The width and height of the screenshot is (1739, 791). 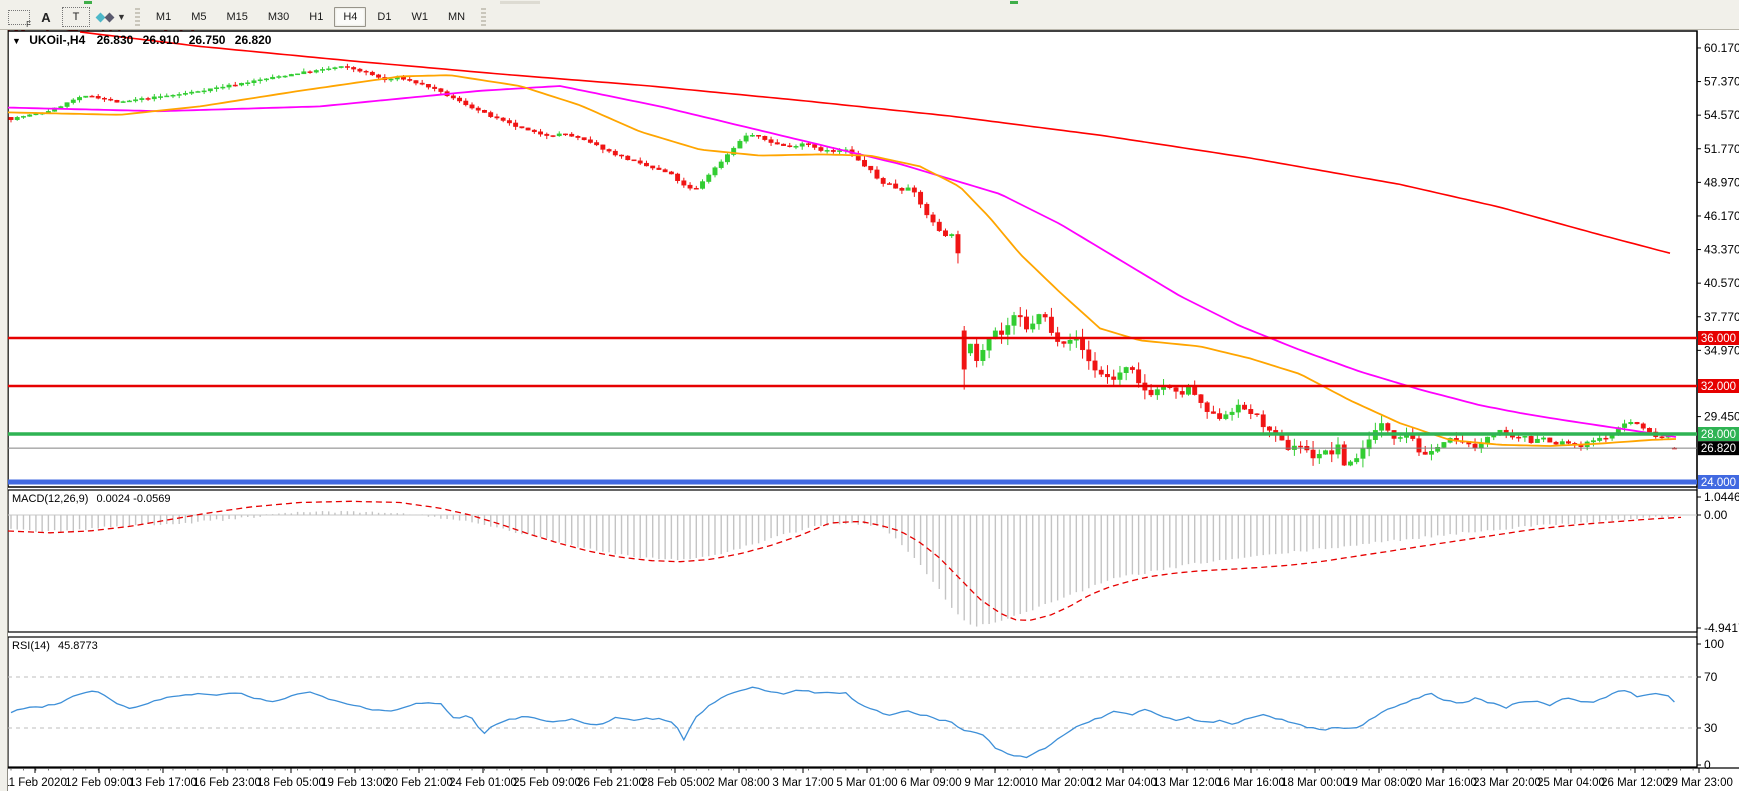 What do you see at coordinates (31, 646) in the screenshot?
I see `rsi-name: RSI(14)` at bounding box center [31, 646].